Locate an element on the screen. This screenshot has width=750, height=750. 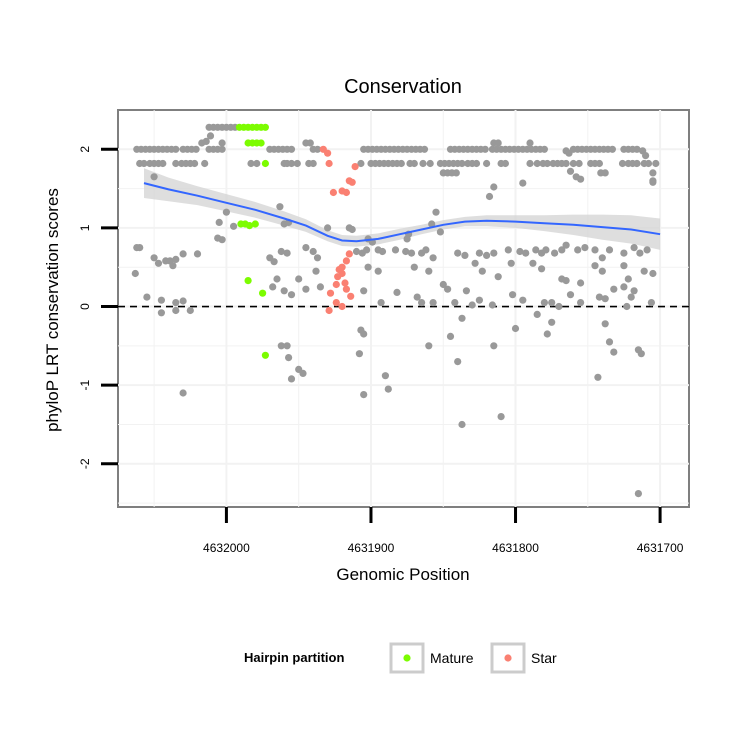
confidence-ribbon is located at coordinates (402, 209).